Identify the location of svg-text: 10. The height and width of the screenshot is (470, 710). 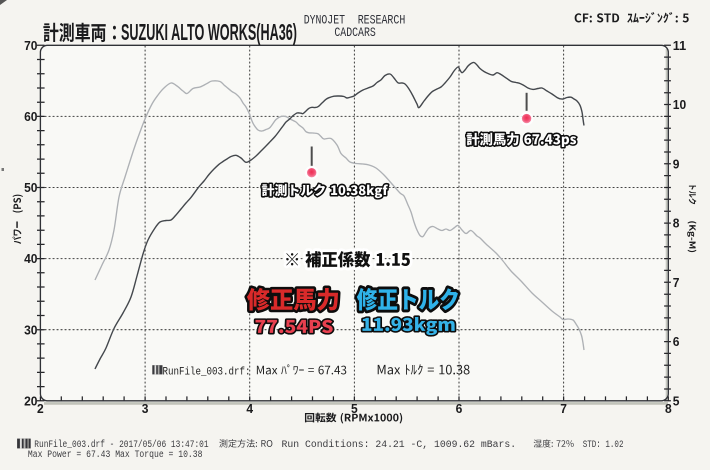
(679, 104).